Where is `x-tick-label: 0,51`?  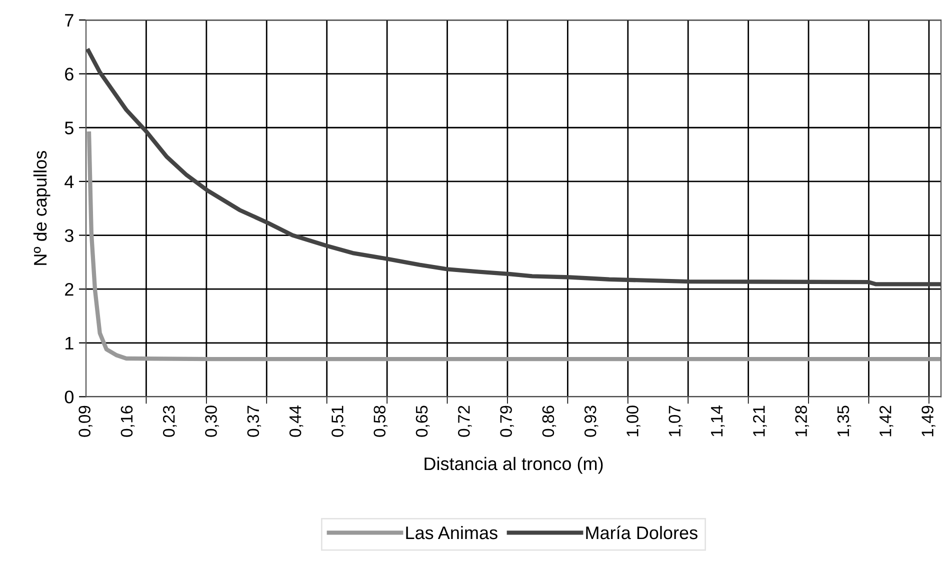
x-tick-label: 0,51 is located at coordinates (339, 421).